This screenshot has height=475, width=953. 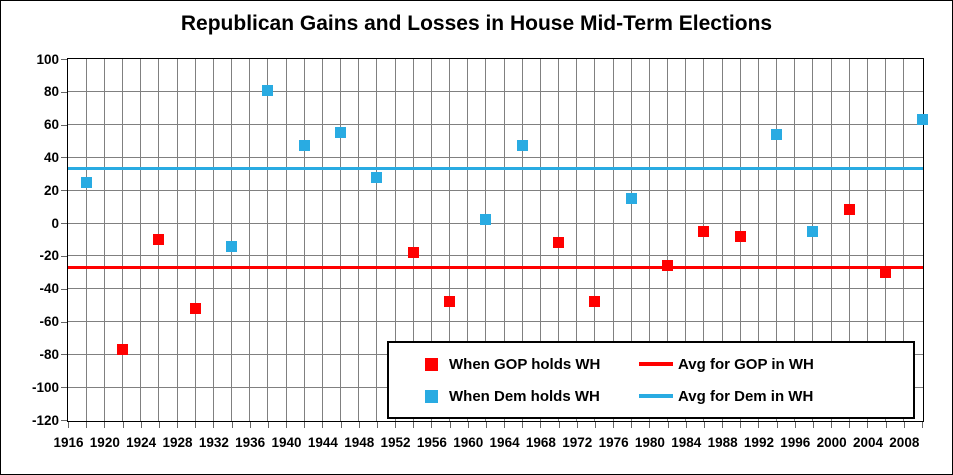 What do you see at coordinates (795, 442) in the screenshot?
I see `x-axis-label: 1996` at bounding box center [795, 442].